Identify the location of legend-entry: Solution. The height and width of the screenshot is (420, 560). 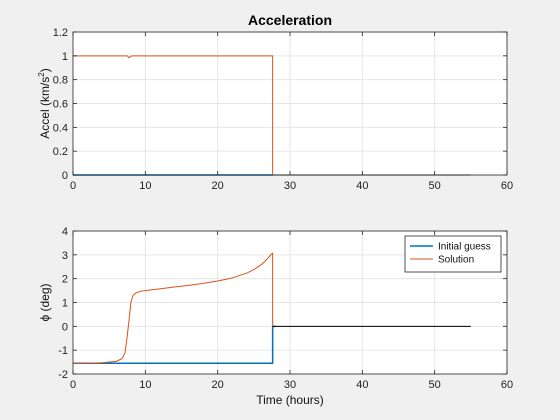
(456, 260).